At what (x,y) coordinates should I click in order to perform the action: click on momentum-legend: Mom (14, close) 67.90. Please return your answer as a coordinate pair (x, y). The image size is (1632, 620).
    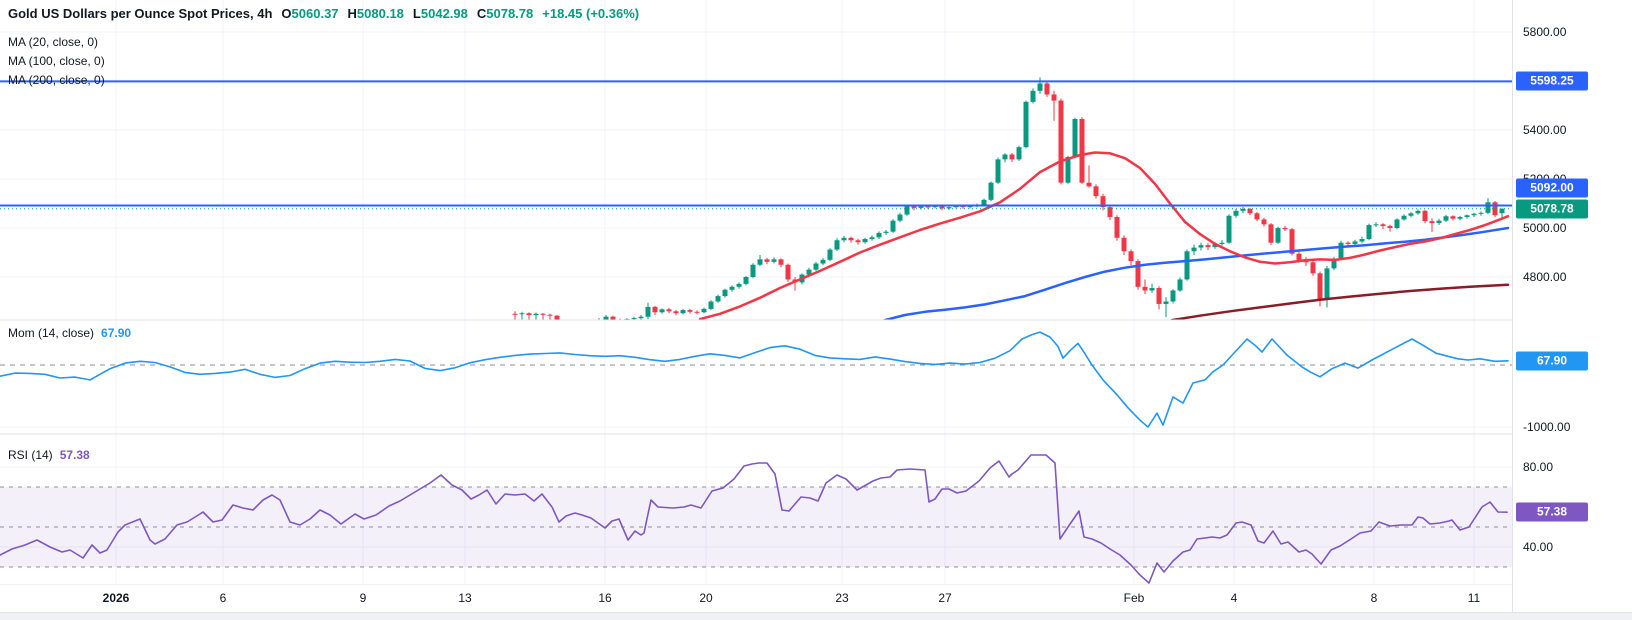
    Looking at the image, I should click on (69, 333).